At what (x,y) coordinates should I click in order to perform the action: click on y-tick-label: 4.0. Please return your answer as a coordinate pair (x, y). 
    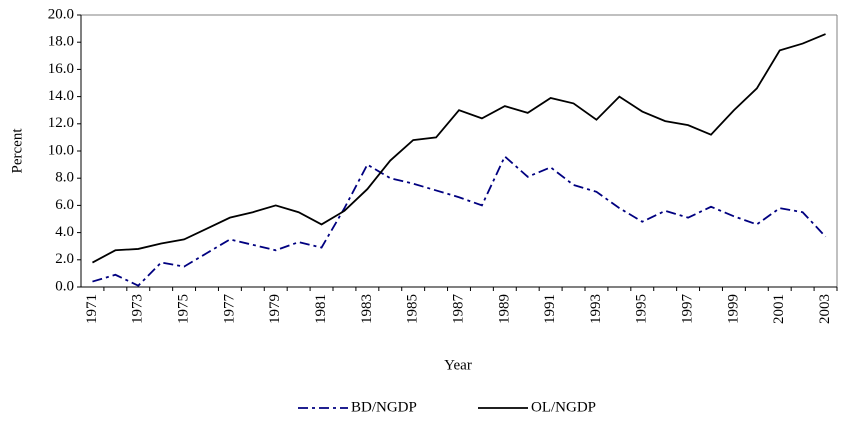
    Looking at the image, I should click on (64, 232).